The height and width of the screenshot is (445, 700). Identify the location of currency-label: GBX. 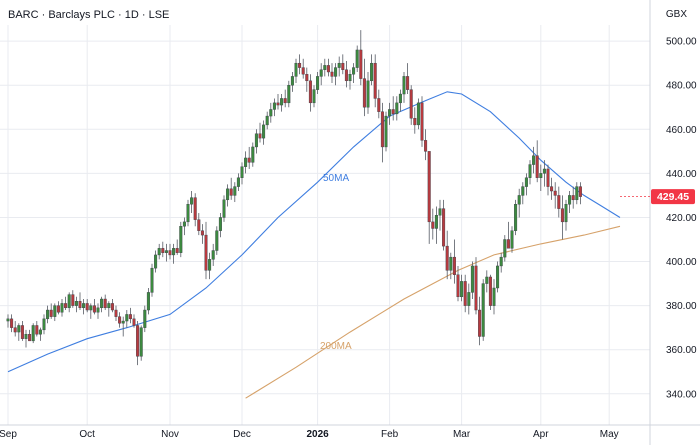
(676, 14).